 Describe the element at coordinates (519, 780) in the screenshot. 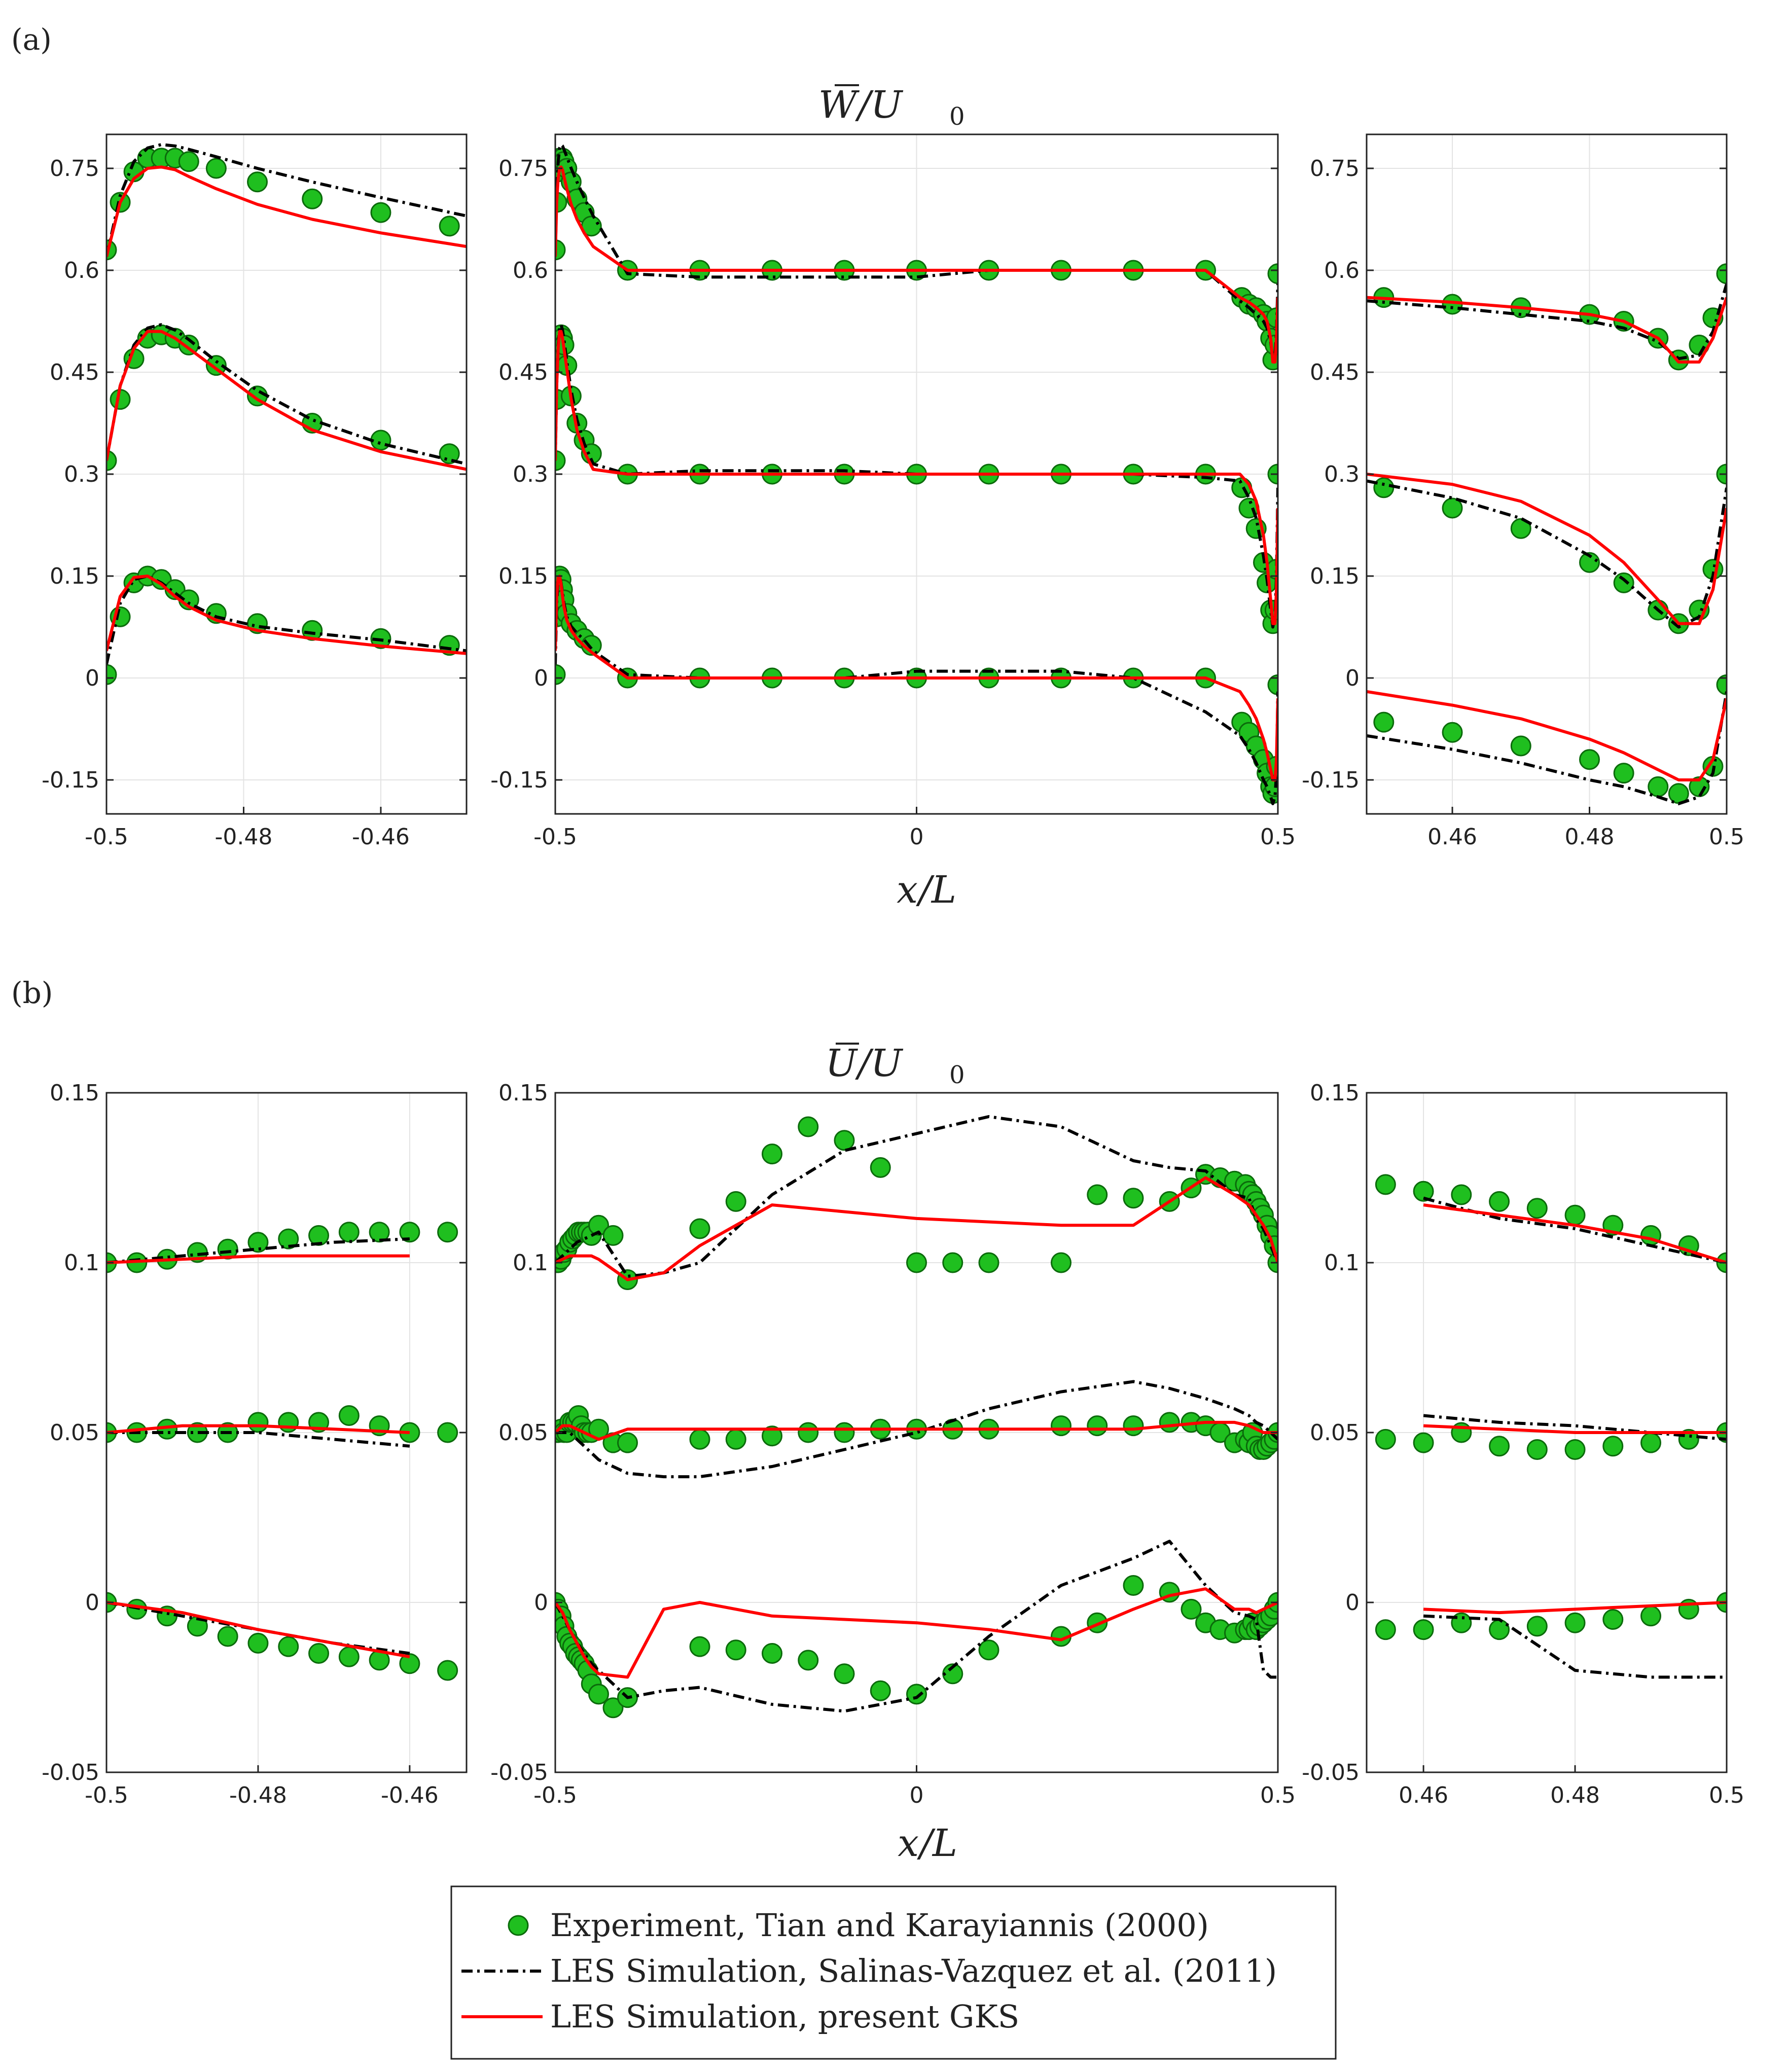

I see `chart-a-middle-ytick-label-0: -0.15` at that location.